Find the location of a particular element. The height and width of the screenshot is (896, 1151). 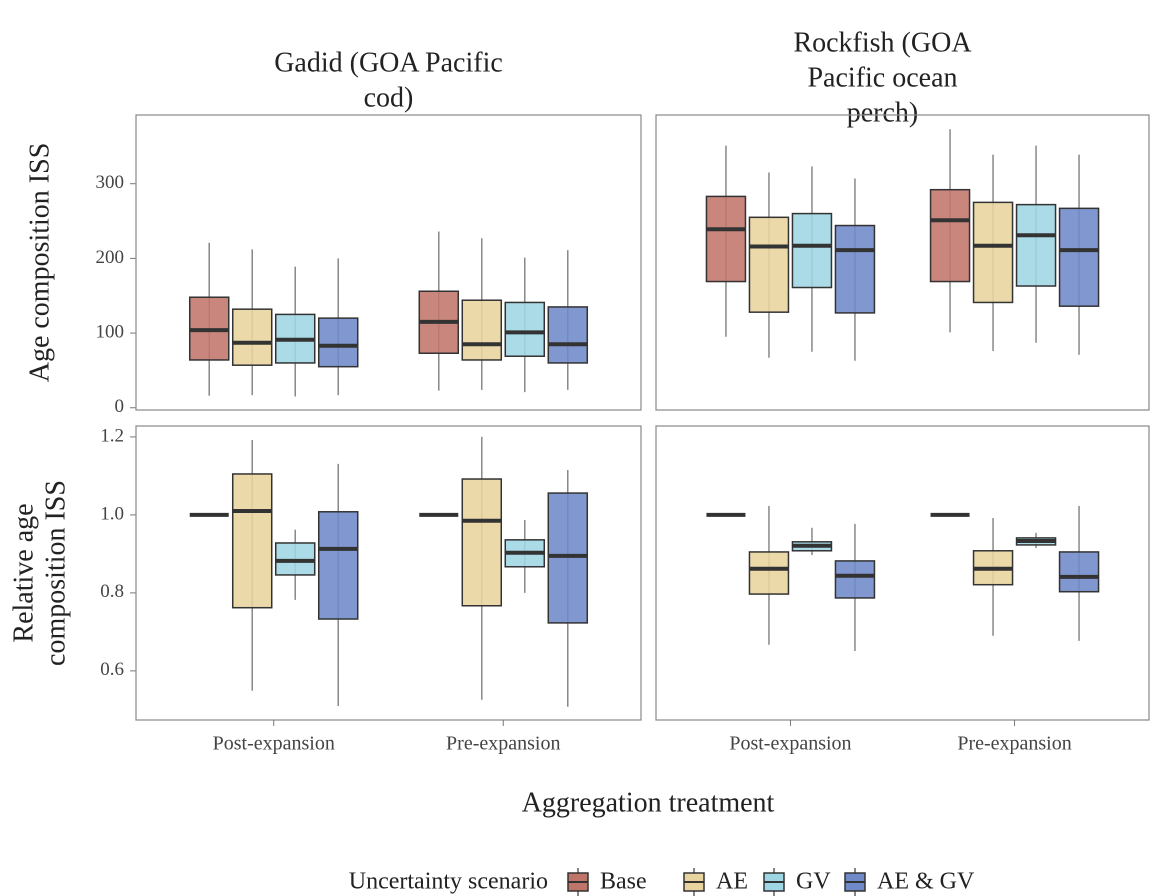

x-axis-label: Aggregation treatment is located at coordinates (648, 802).